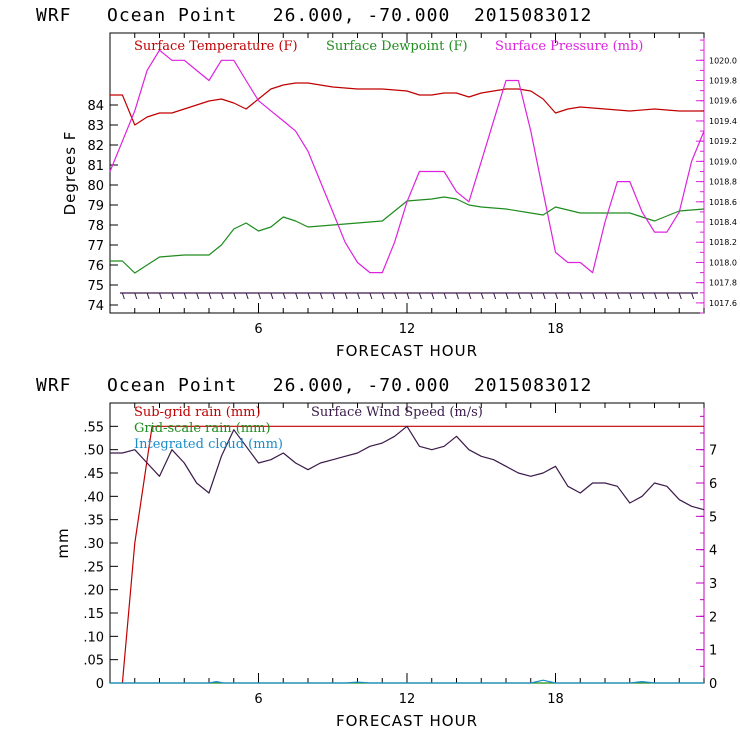 This screenshot has width=740, height=745. I want to click on chart-2-y2-tick-label: 7, so click(713, 451).